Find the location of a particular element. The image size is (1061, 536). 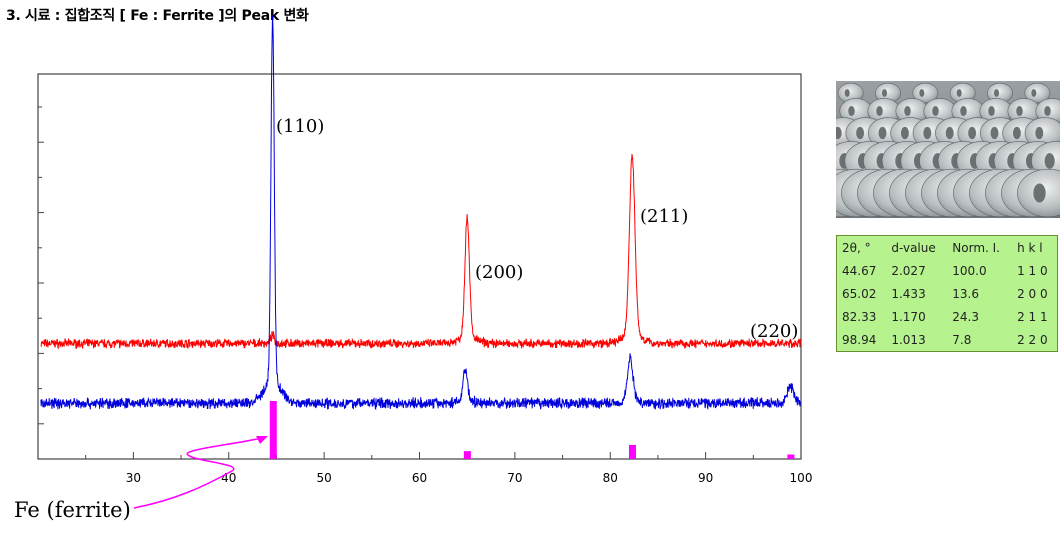

table-cell: 98.94 is located at coordinates (859, 339).